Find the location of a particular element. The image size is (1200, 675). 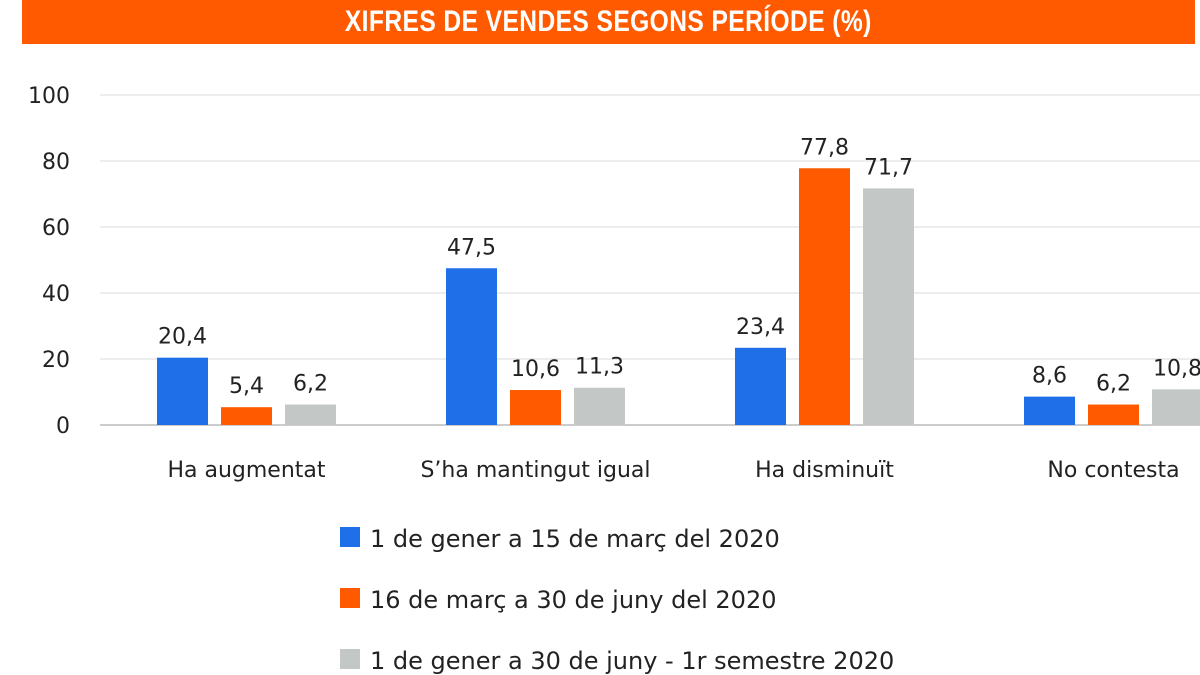

y-tick-label: 0 is located at coordinates (63, 426).